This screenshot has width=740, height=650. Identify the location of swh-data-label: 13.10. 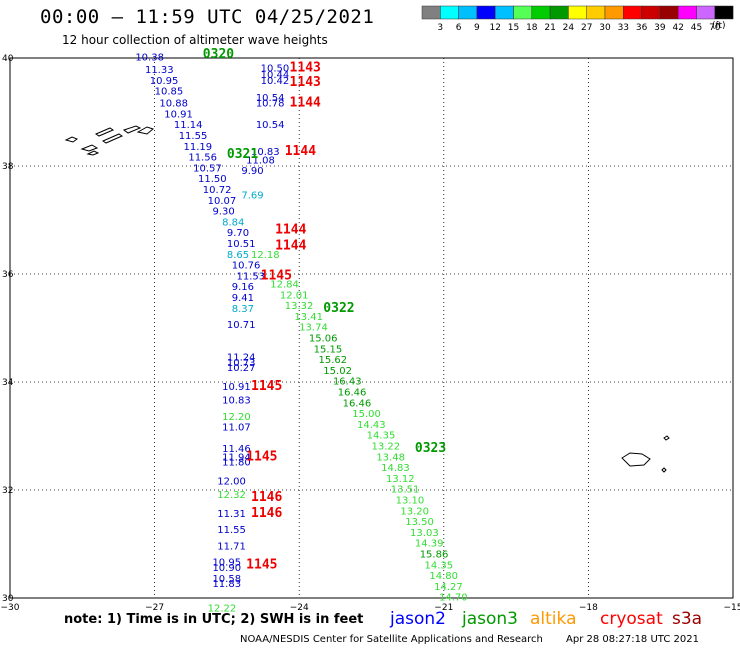
(410, 501).